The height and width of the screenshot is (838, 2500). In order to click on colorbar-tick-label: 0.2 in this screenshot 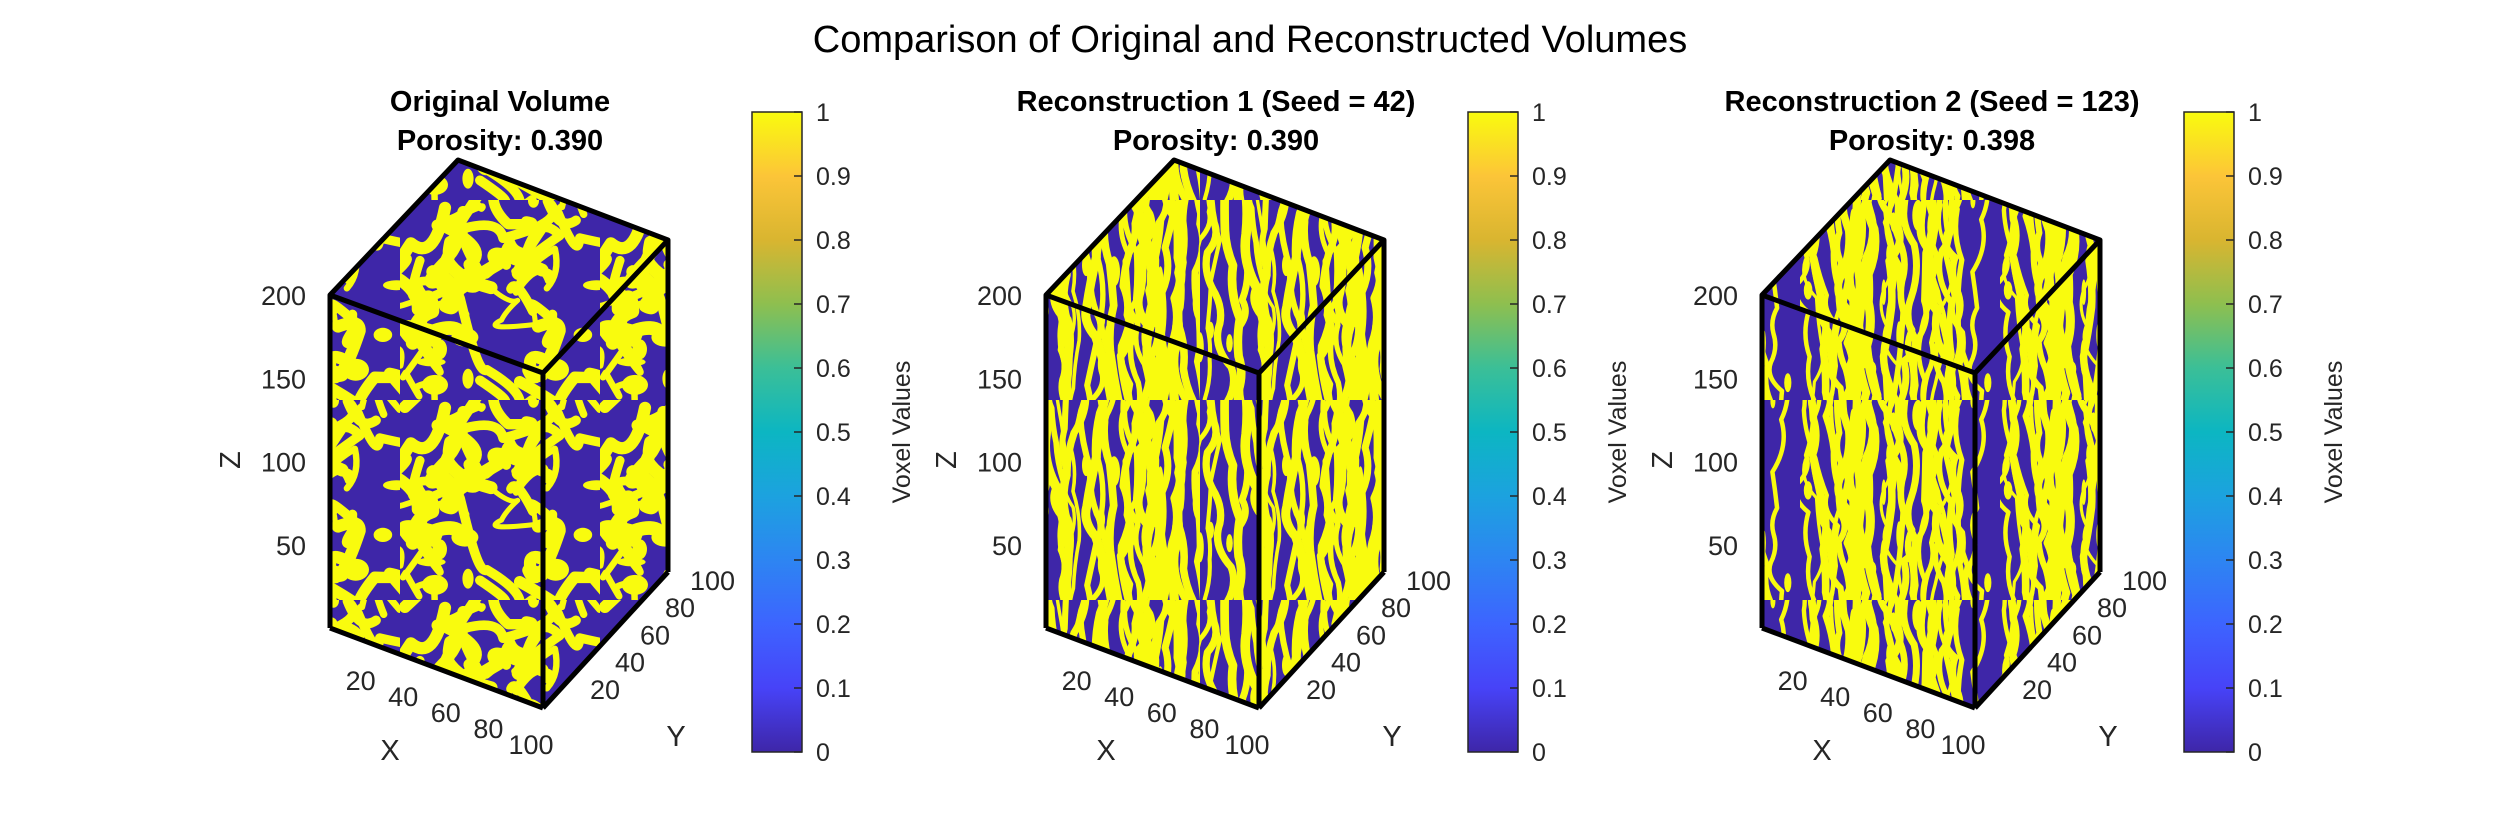, I will do `click(2265, 625)`.